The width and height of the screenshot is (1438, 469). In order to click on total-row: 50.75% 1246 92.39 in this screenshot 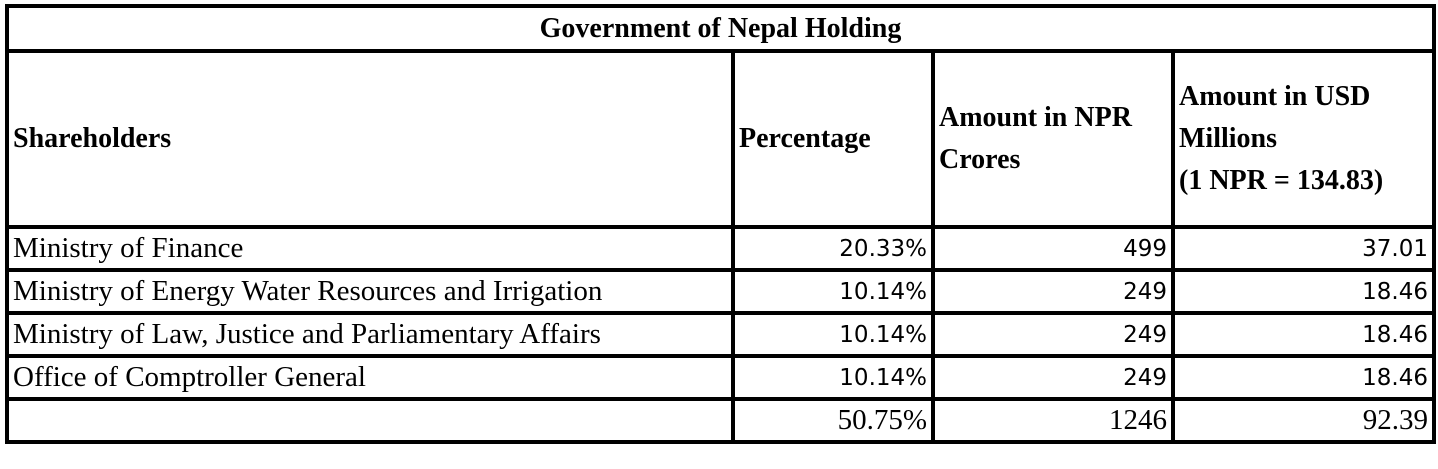, I will do `click(720, 420)`.